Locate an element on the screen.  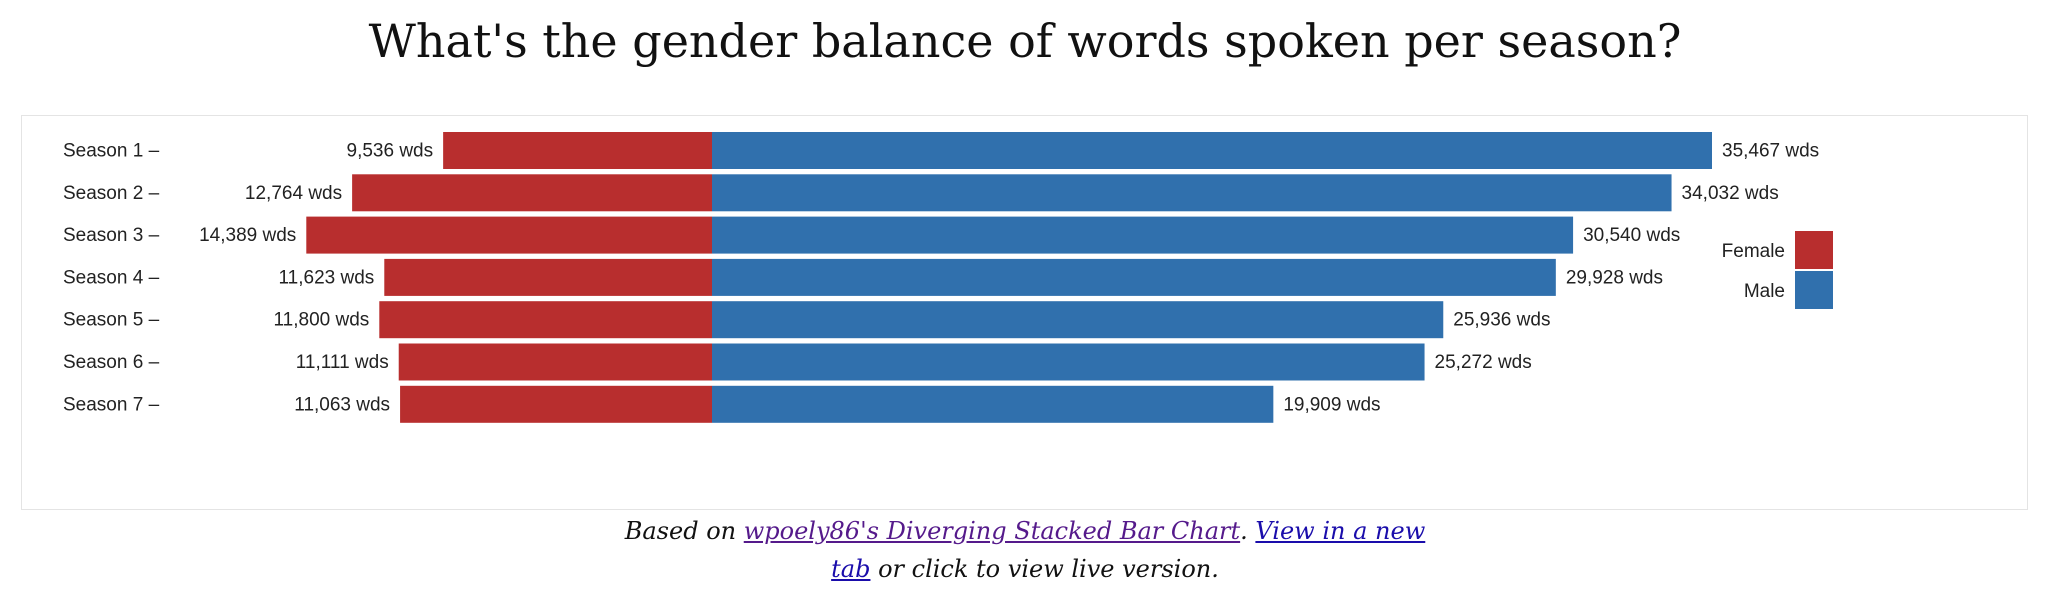
category-label: Season 5 – is located at coordinates (111, 320).